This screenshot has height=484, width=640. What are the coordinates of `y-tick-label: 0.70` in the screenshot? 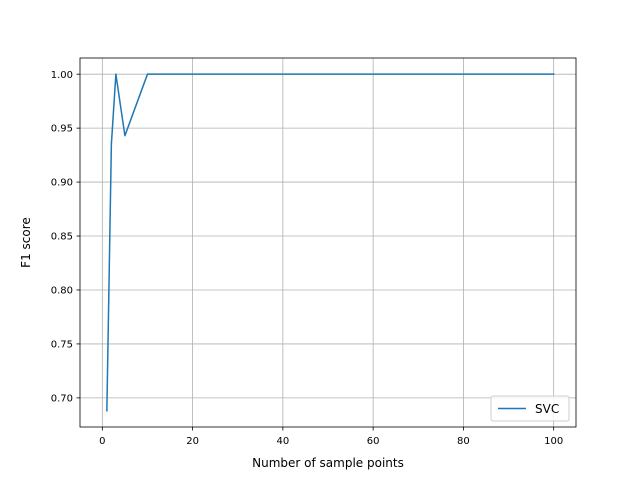 It's located at (62, 398).